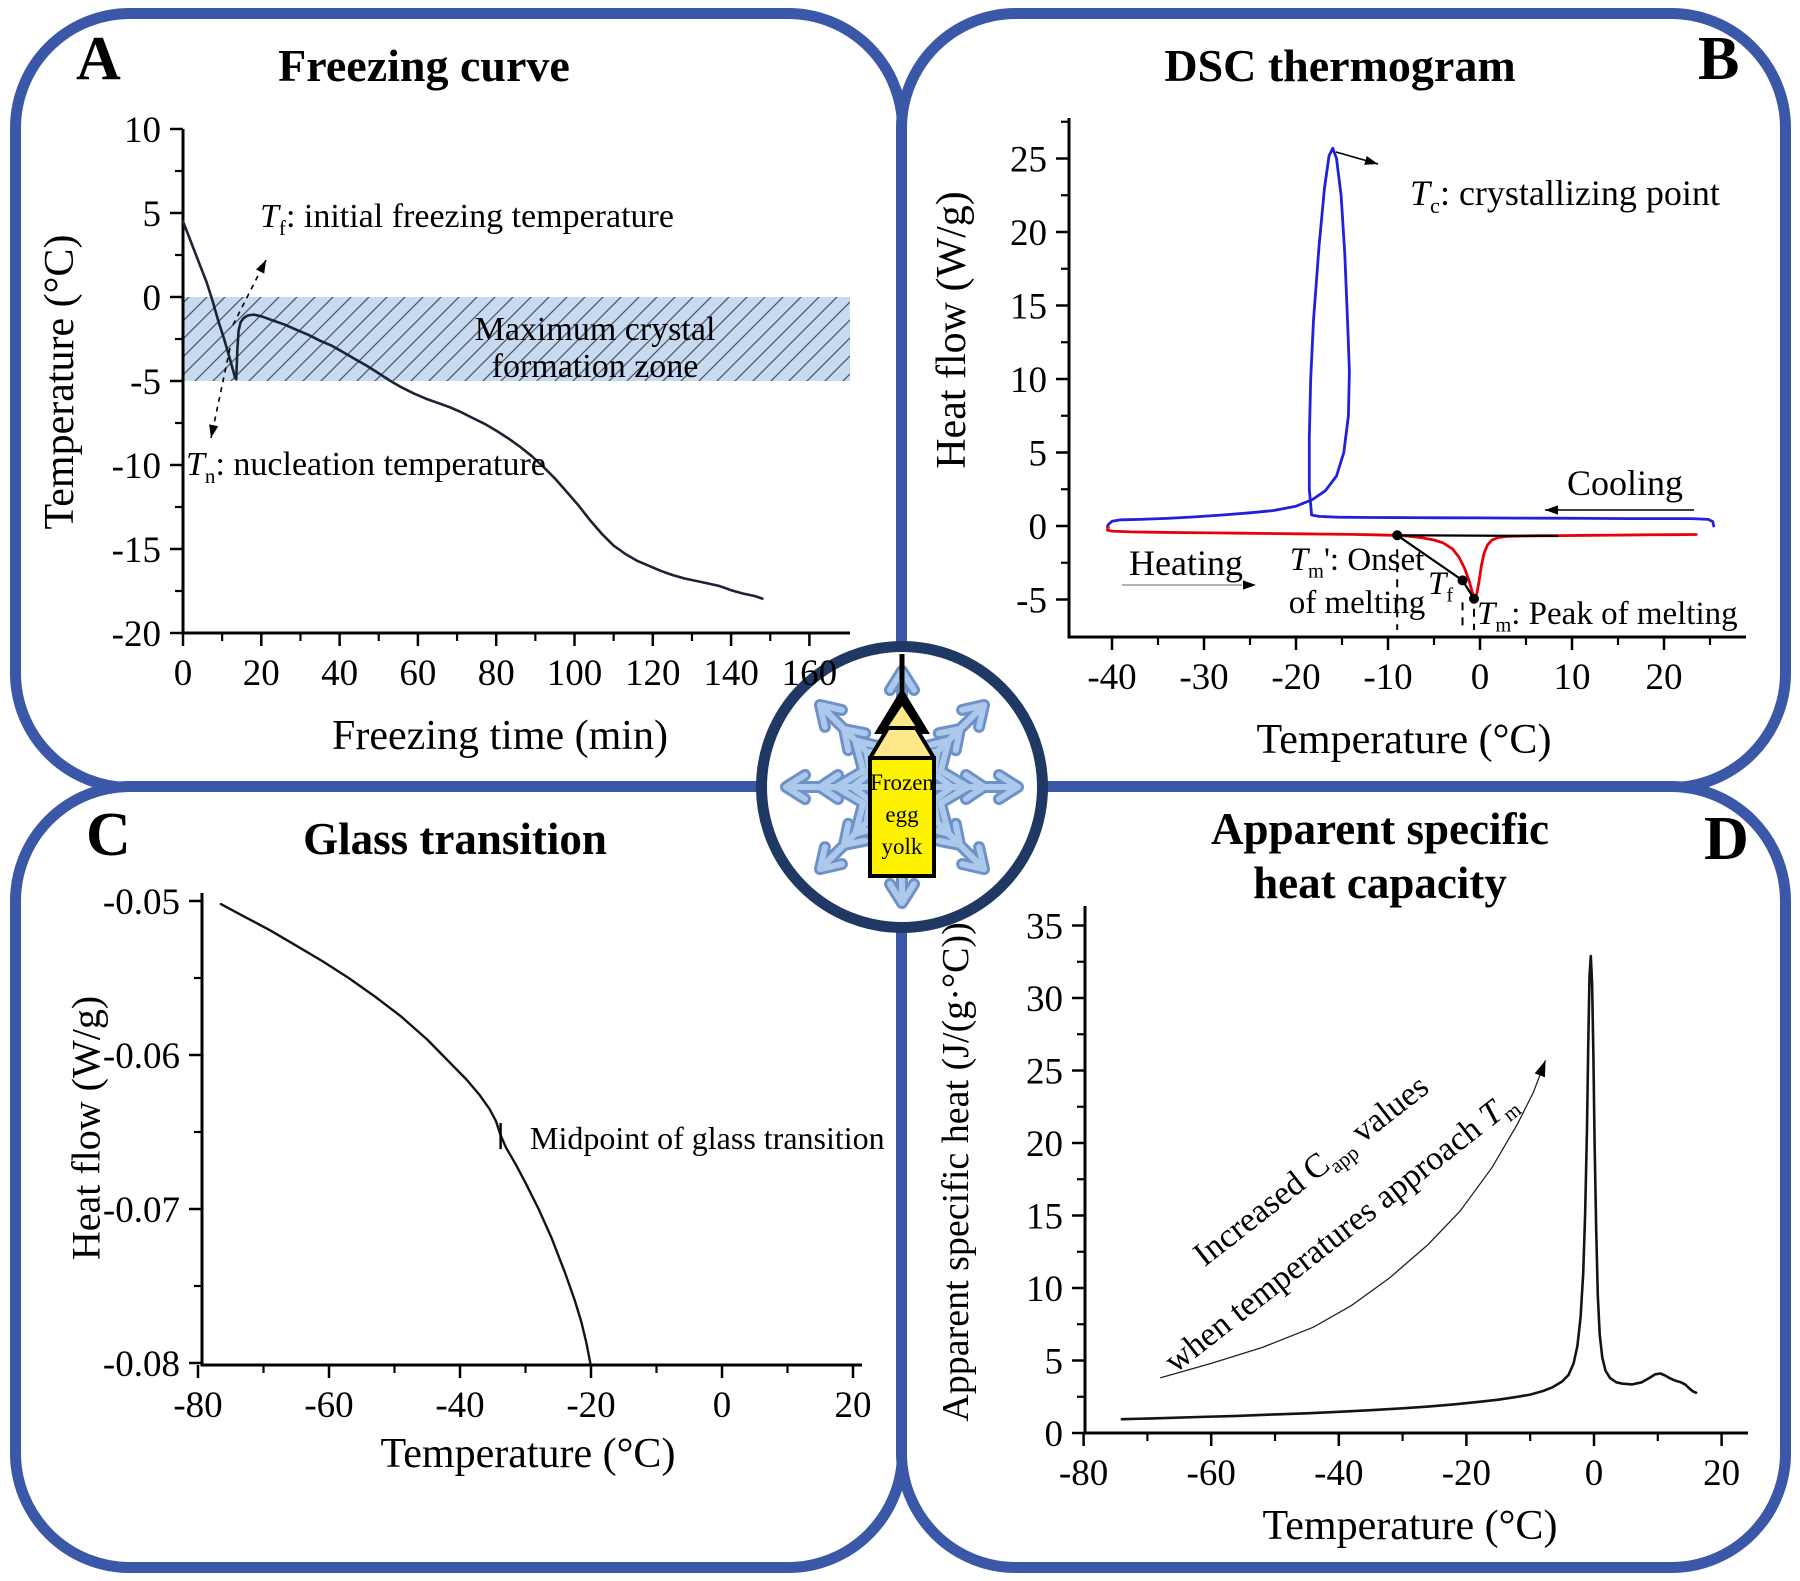 The height and width of the screenshot is (1581, 1800). Describe the element at coordinates (1380, 883) in the screenshot. I see `panel-d-title-line2: heat capacity` at that location.